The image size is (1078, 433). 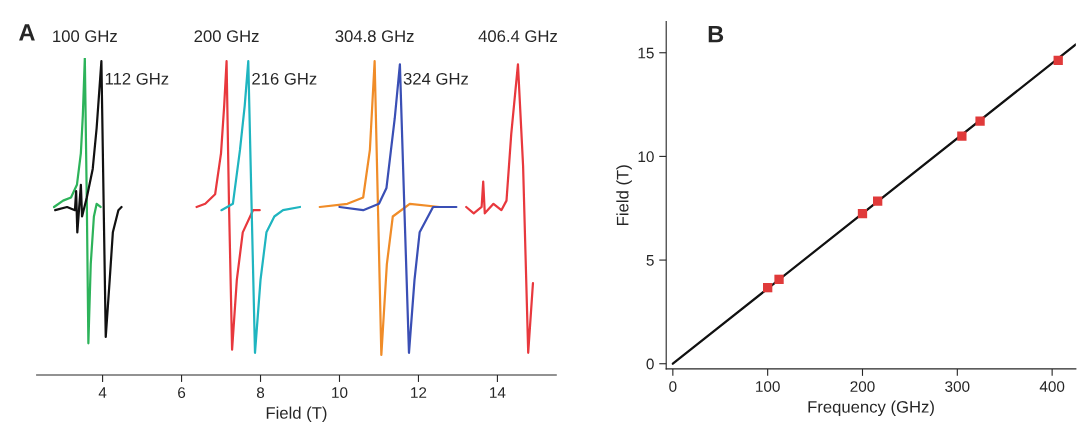 I want to click on x-tick-label: 8, so click(x=260, y=393).